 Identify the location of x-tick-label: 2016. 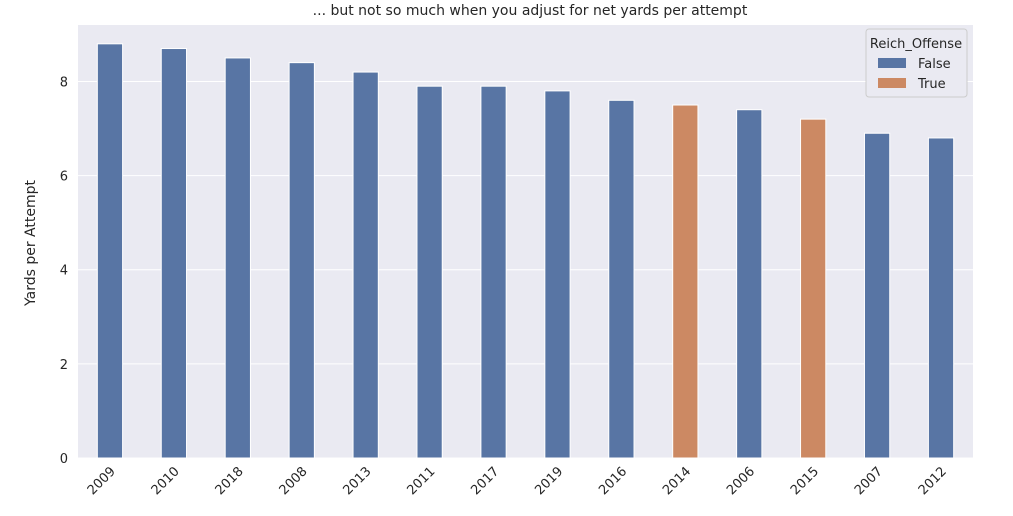
(613, 481).